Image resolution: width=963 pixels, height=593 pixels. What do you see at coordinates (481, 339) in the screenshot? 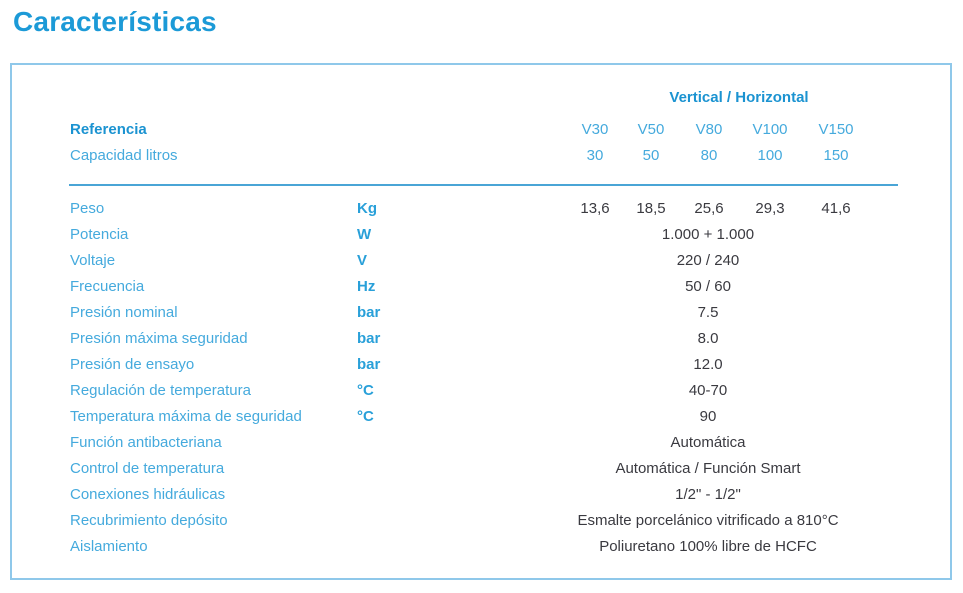
I see `table-row: Presión máxima seguridad bar 8.0` at bounding box center [481, 339].